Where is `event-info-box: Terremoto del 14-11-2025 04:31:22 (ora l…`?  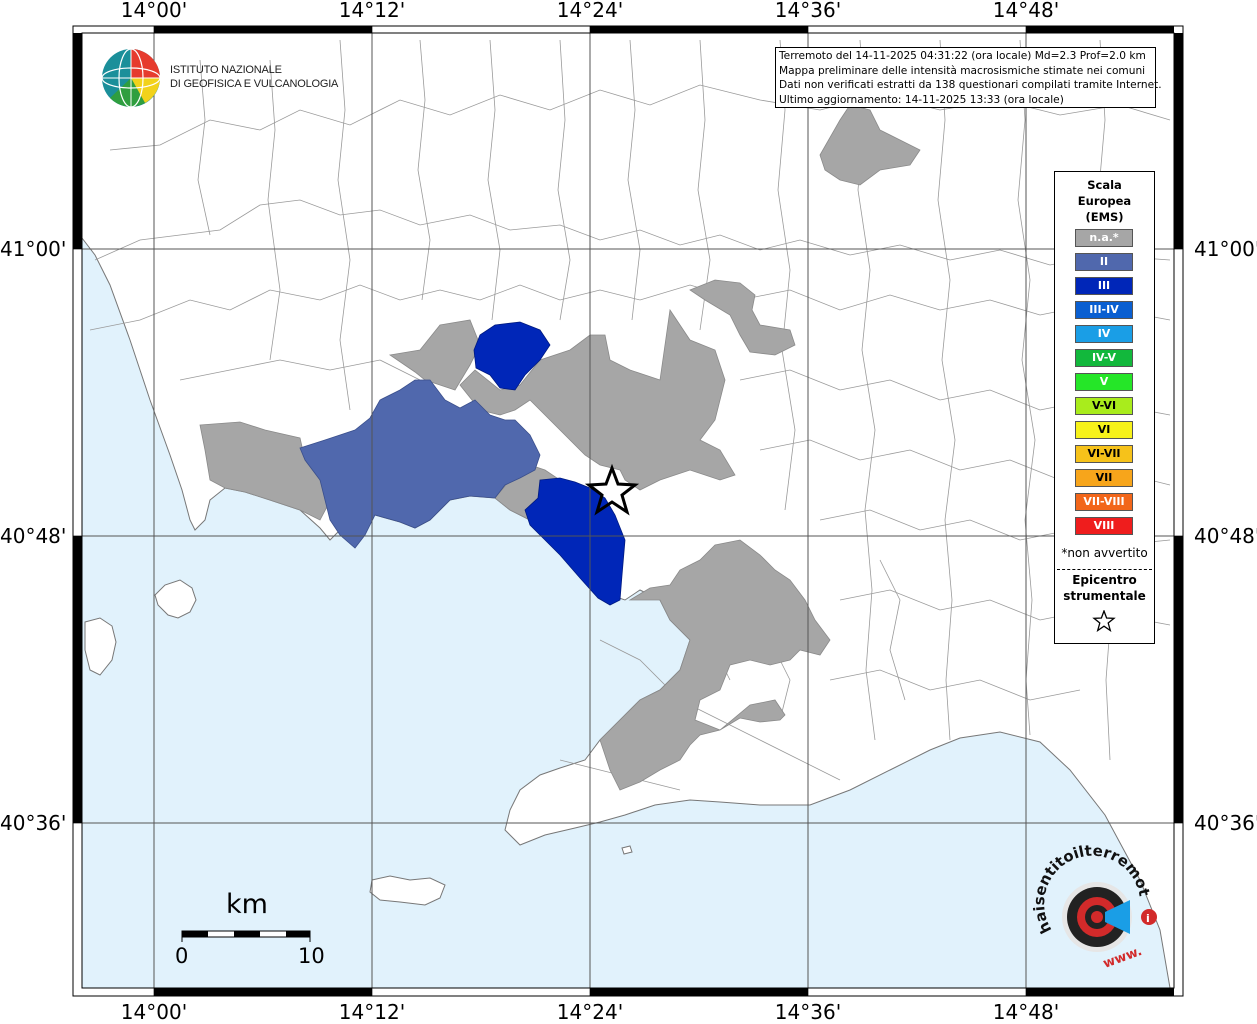 event-info-box: Terremoto del 14-11-2025 04:31:22 (ora l… is located at coordinates (968, 77).